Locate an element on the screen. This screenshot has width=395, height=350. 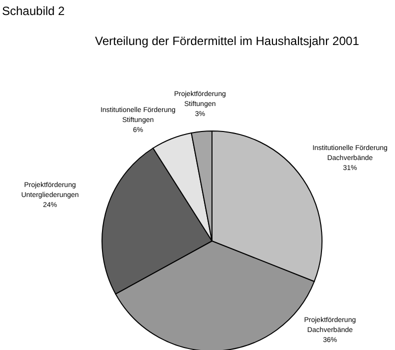
text: Schaubild 2 is located at coordinates (33, 11).